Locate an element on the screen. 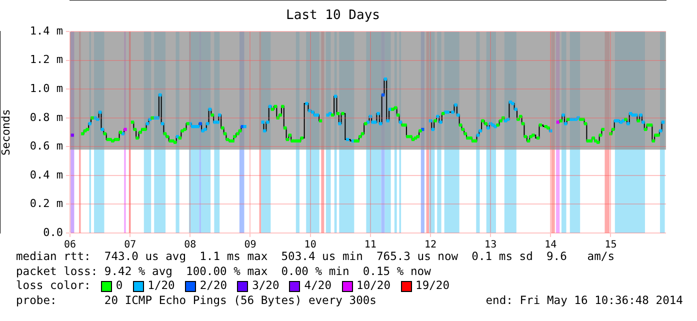  legend-title: loss color: is located at coordinates (53, 286).